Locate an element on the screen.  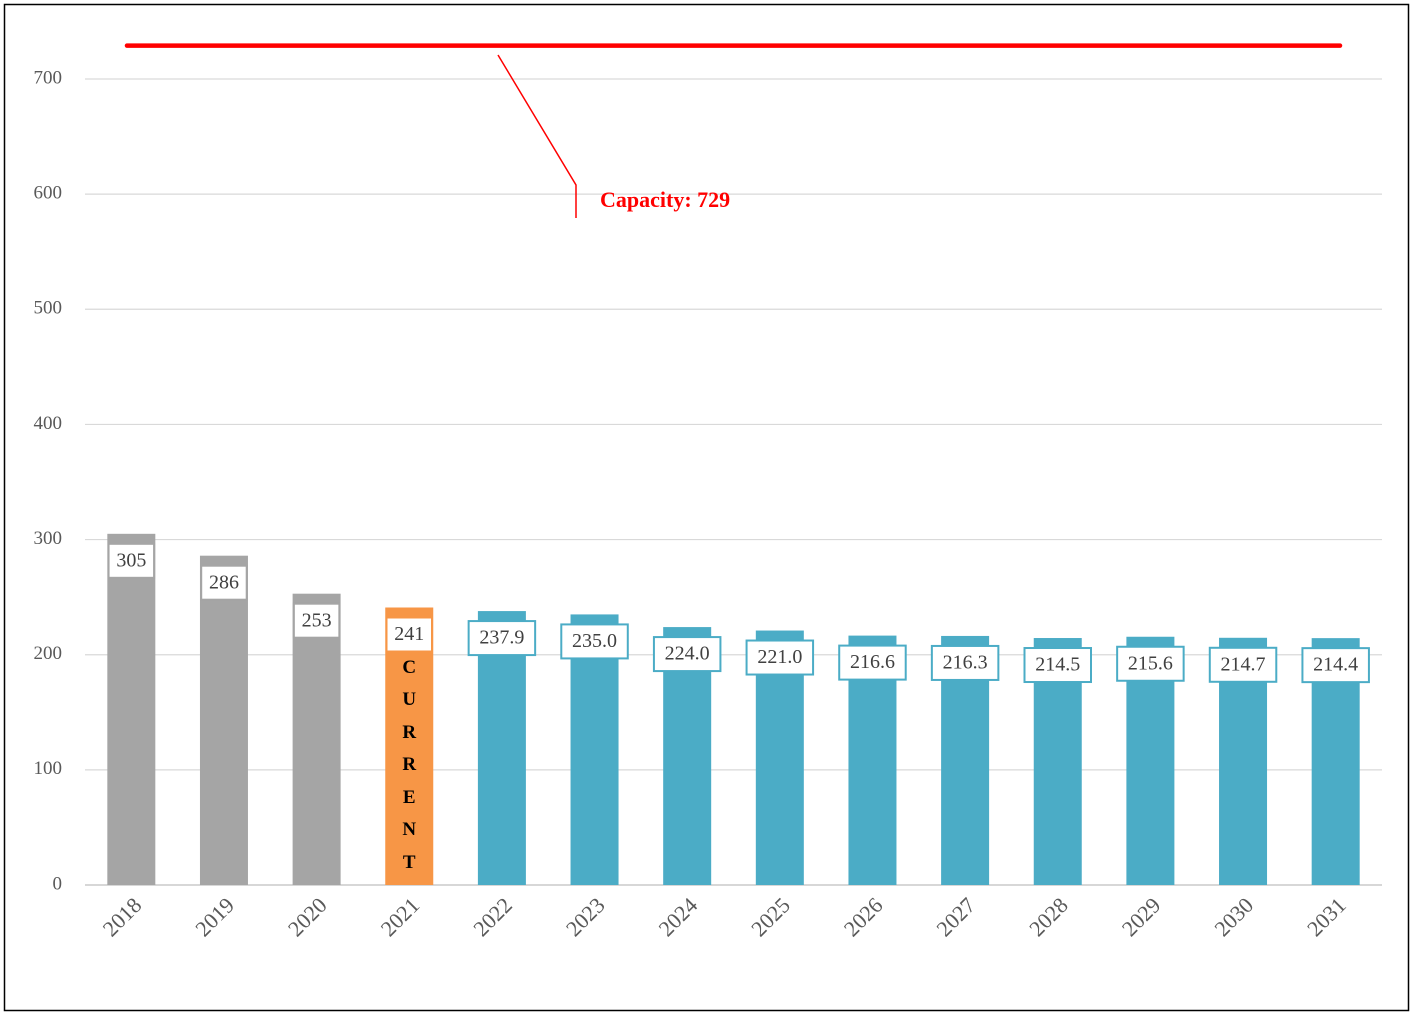
data-label: 214.7 is located at coordinates (1243, 664).